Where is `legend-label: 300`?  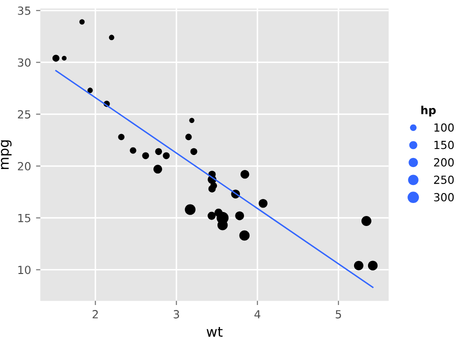
legend-label: 300 is located at coordinates (444, 197).